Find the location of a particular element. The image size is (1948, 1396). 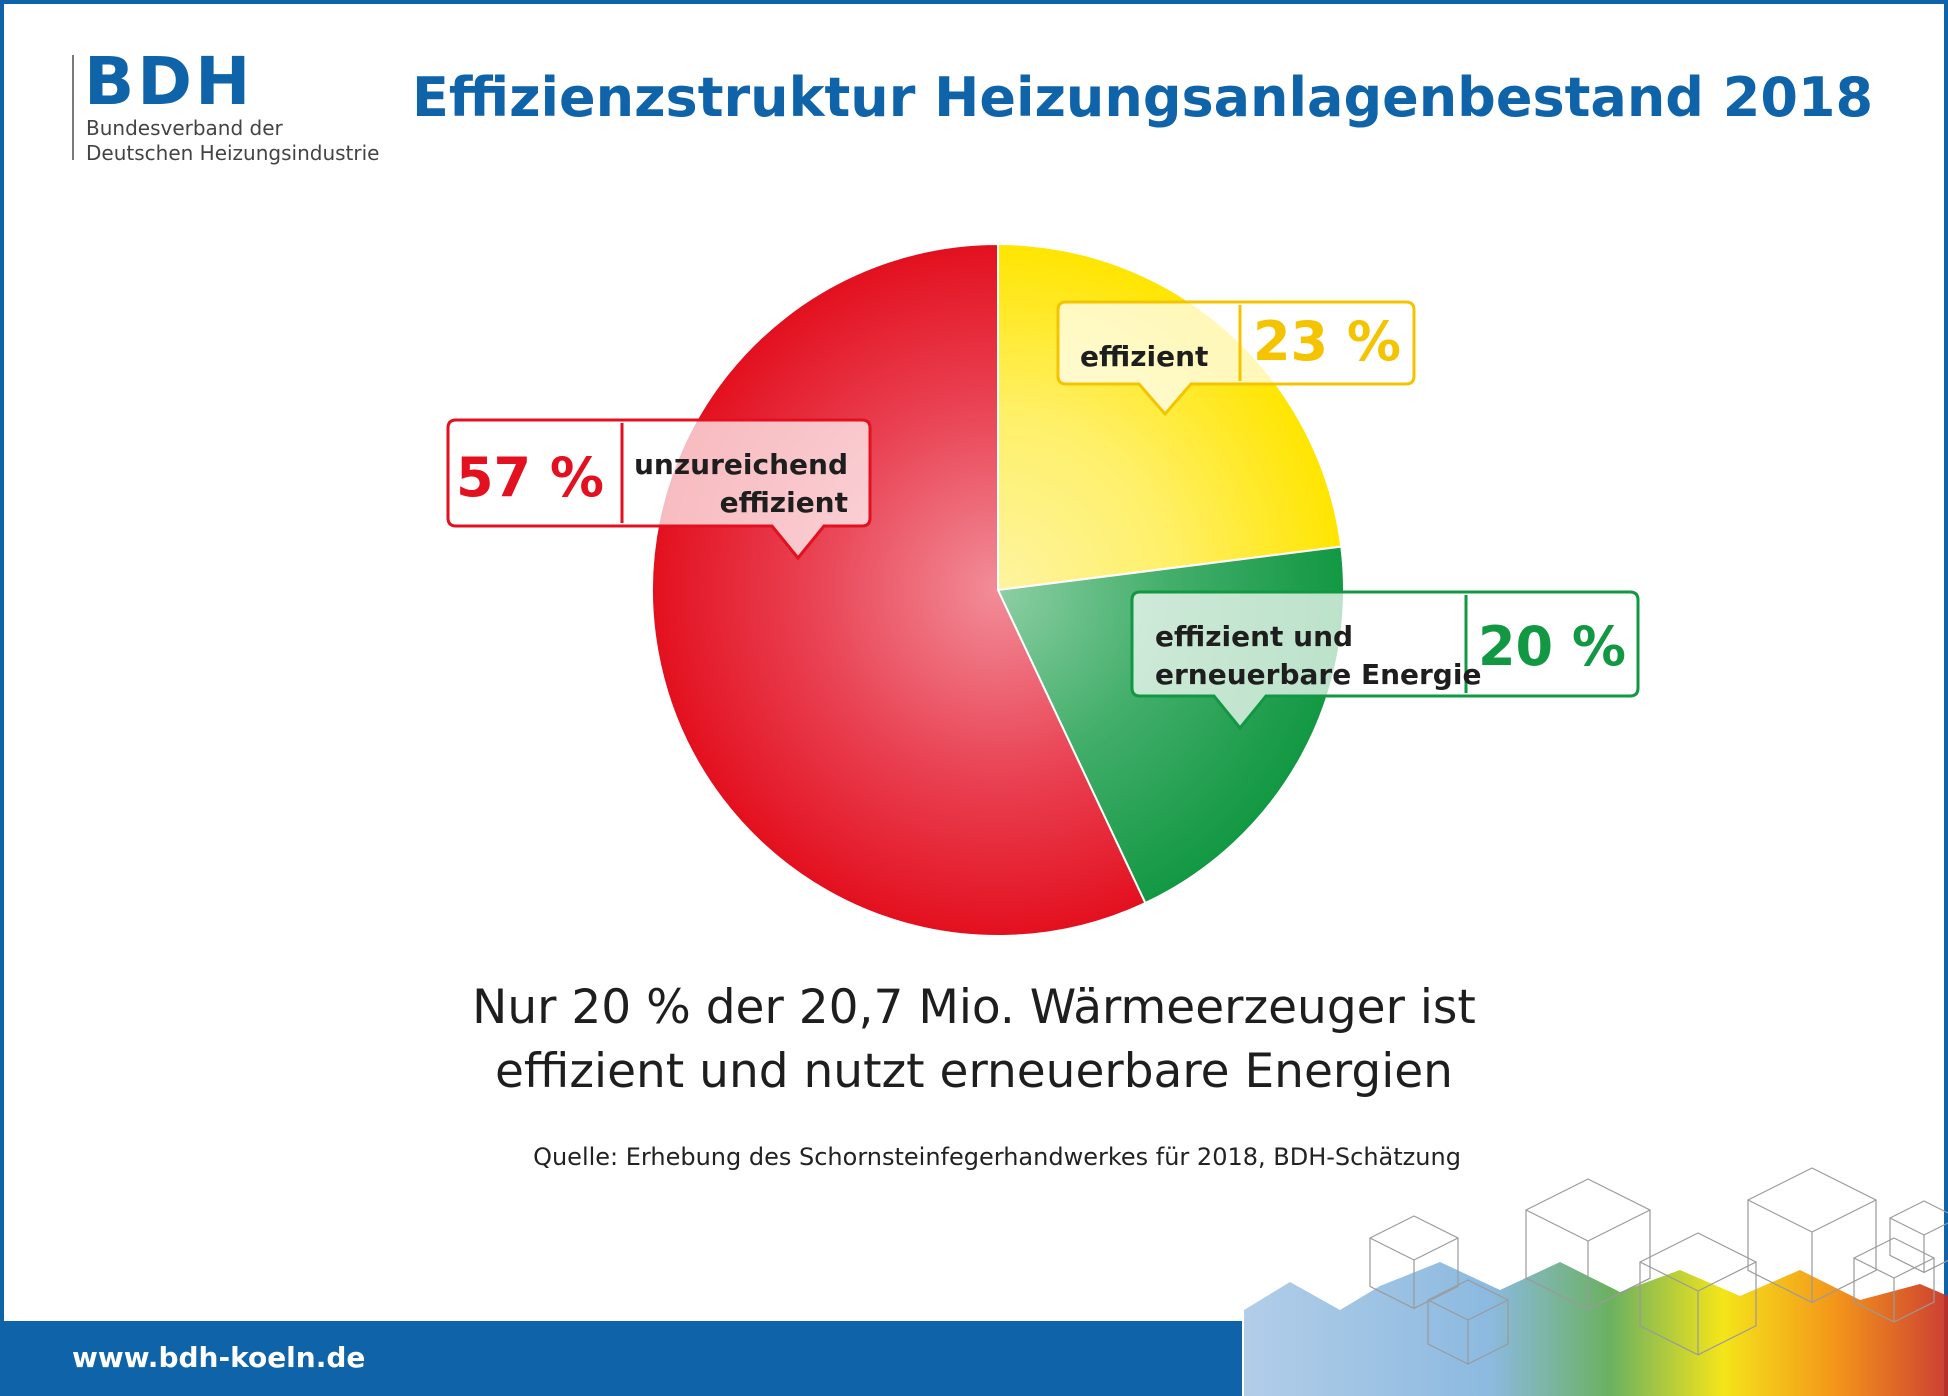

footer-url-link: www.bdh-koeln.de is located at coordinates (219, 1357).